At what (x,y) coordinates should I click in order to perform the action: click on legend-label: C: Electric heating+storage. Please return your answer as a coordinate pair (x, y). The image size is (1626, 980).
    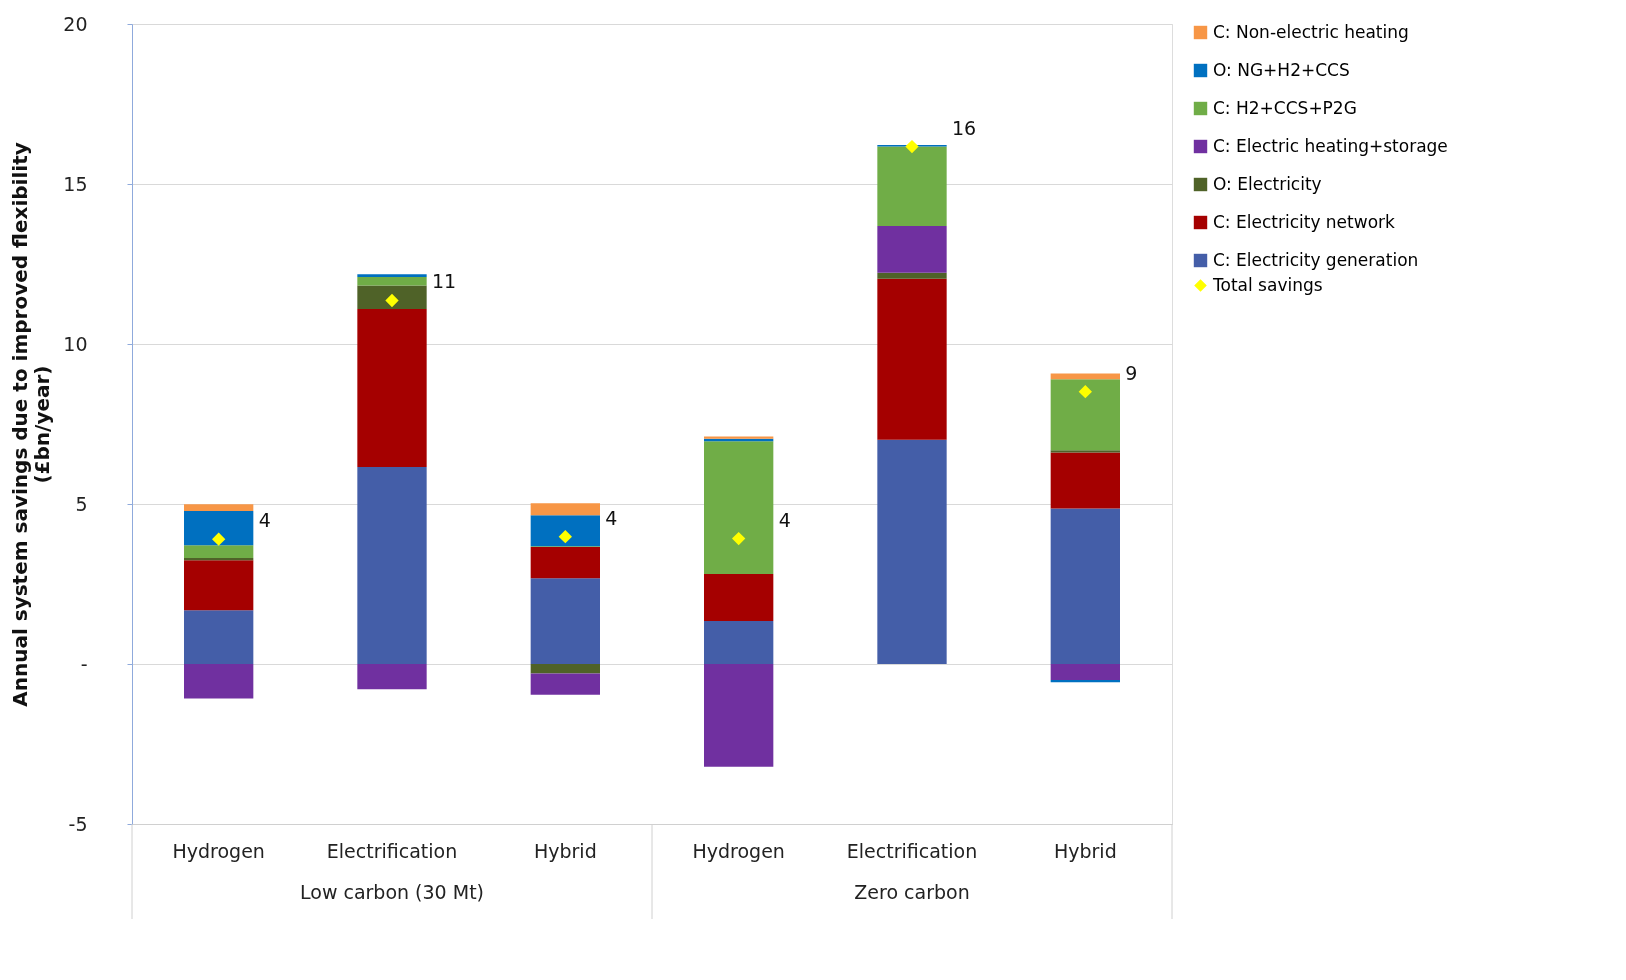
    Looking at the image, I should click on (1330, 145).